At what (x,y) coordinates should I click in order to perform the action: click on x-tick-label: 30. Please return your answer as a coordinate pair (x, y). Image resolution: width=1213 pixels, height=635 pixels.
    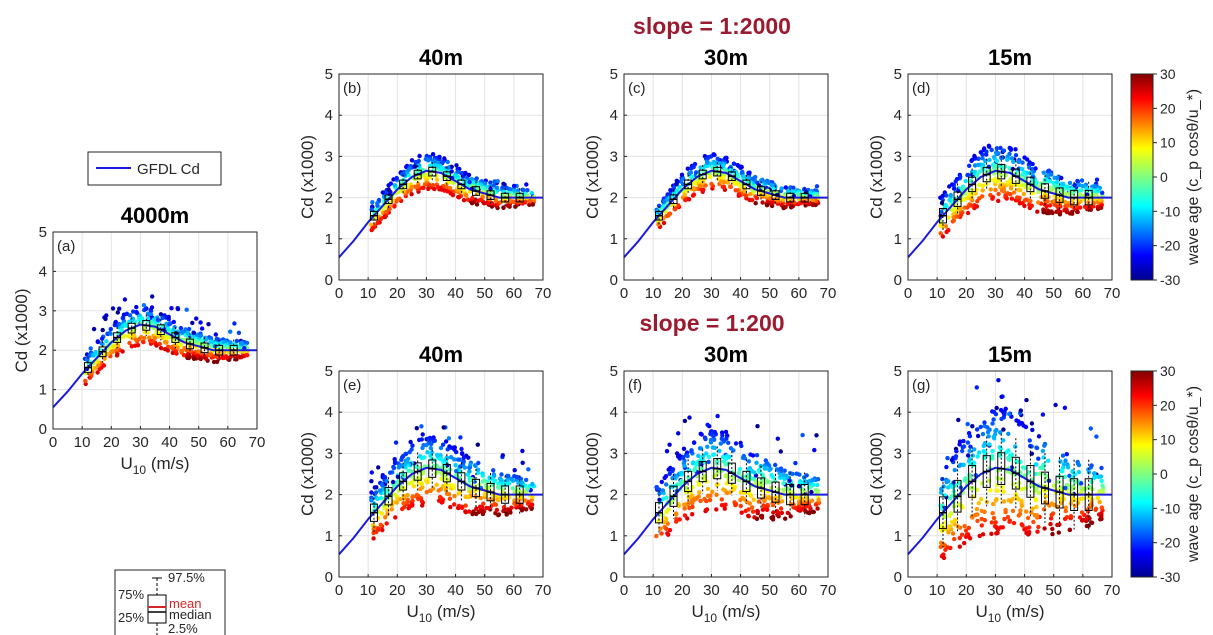
    Looking at the image, I should click on (426, 293).